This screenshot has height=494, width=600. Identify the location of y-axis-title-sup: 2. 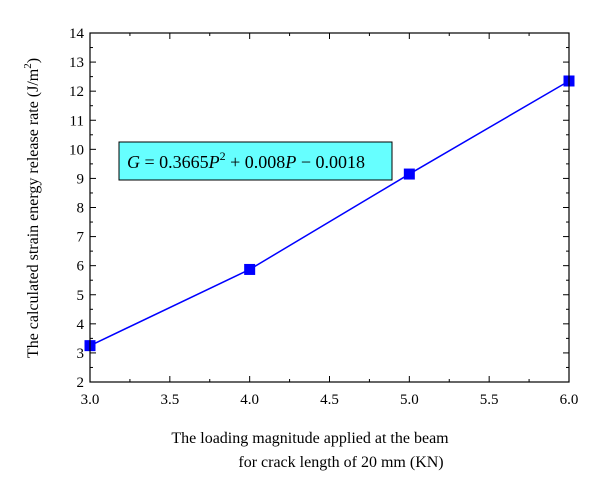
(28, 66).